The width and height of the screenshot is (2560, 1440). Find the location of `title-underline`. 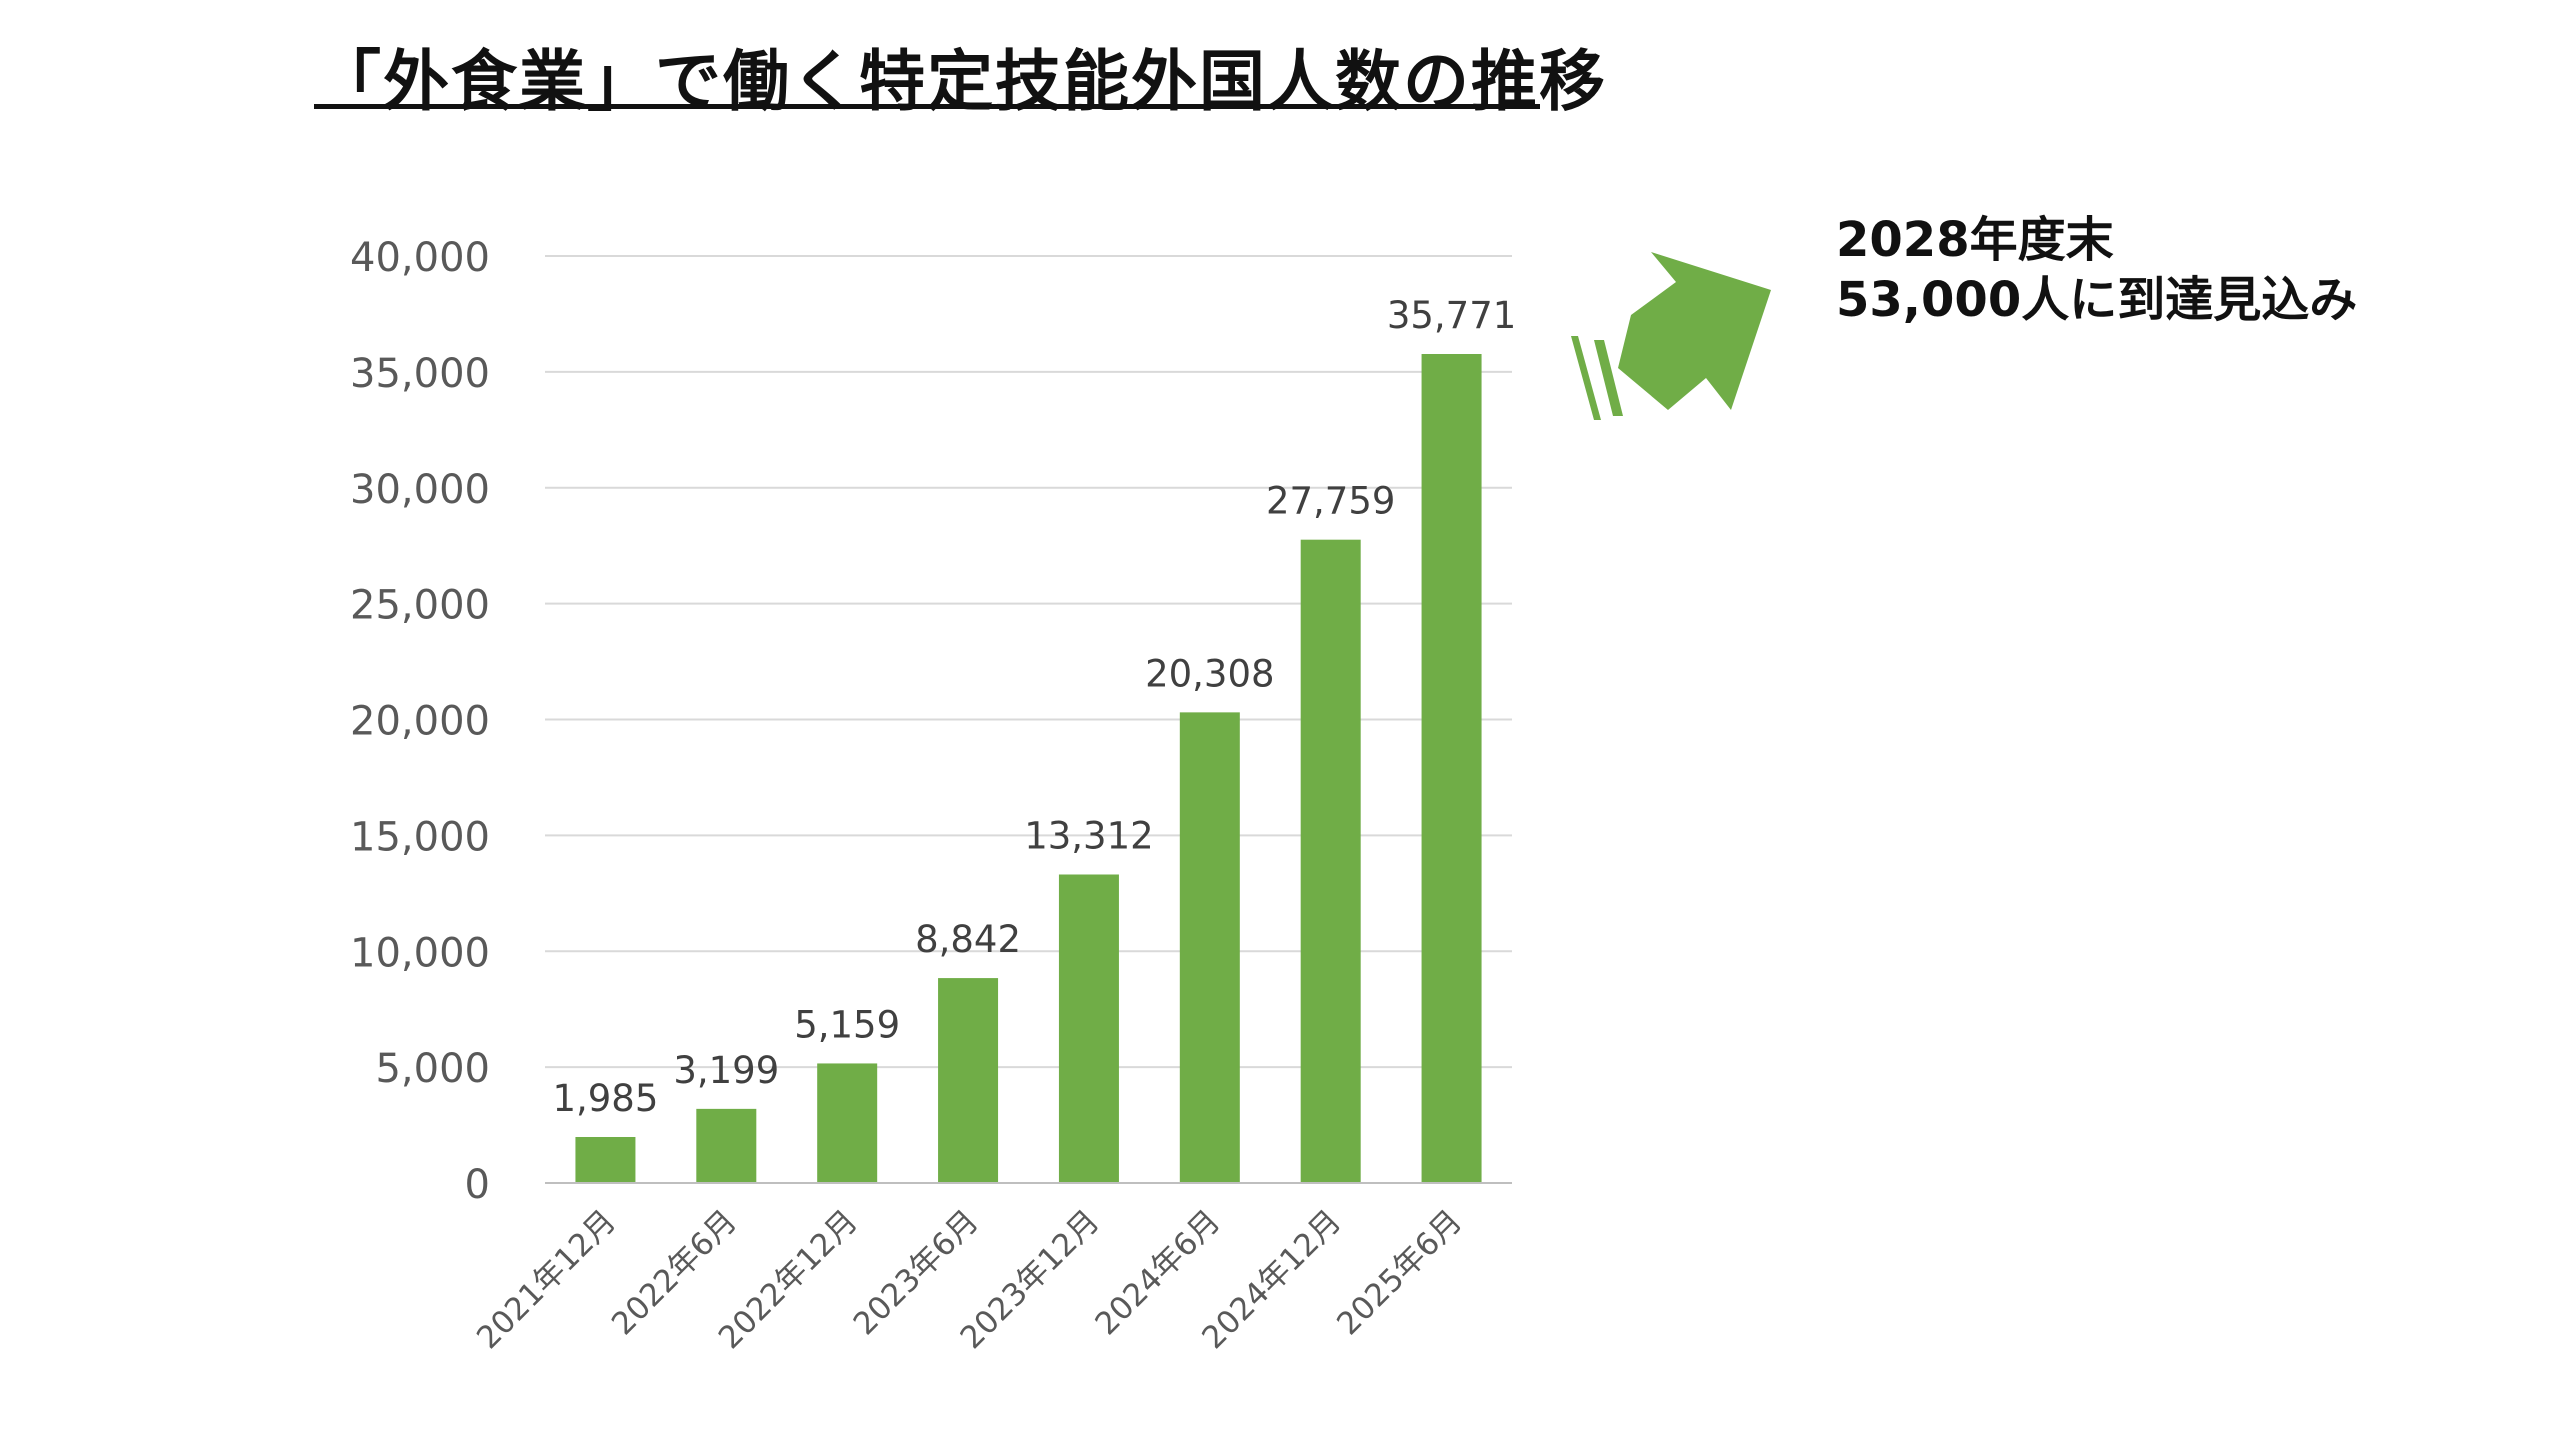

title-underline is located at coordinates (927, 106).